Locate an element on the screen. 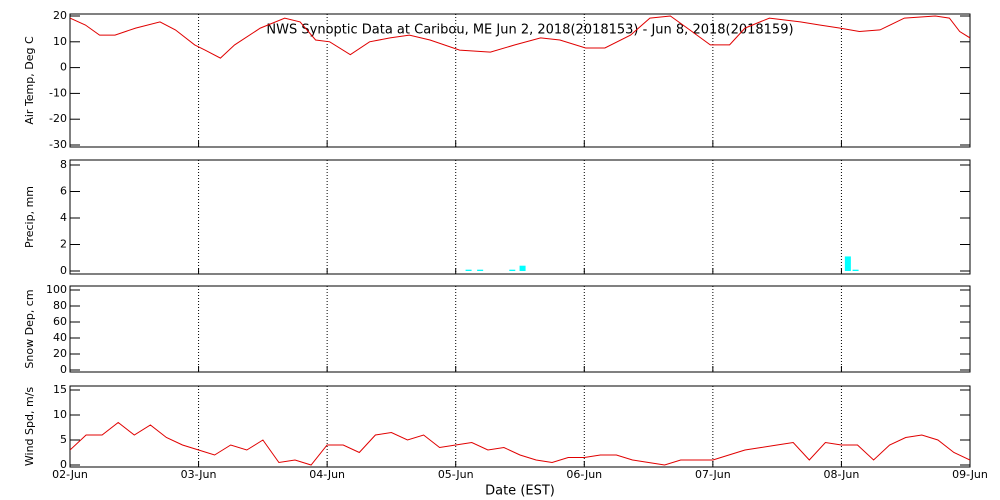 The height and width of the screenshot is (500, 1000). y-axis-label: Precip, mm is located at coordinates (29, 217).